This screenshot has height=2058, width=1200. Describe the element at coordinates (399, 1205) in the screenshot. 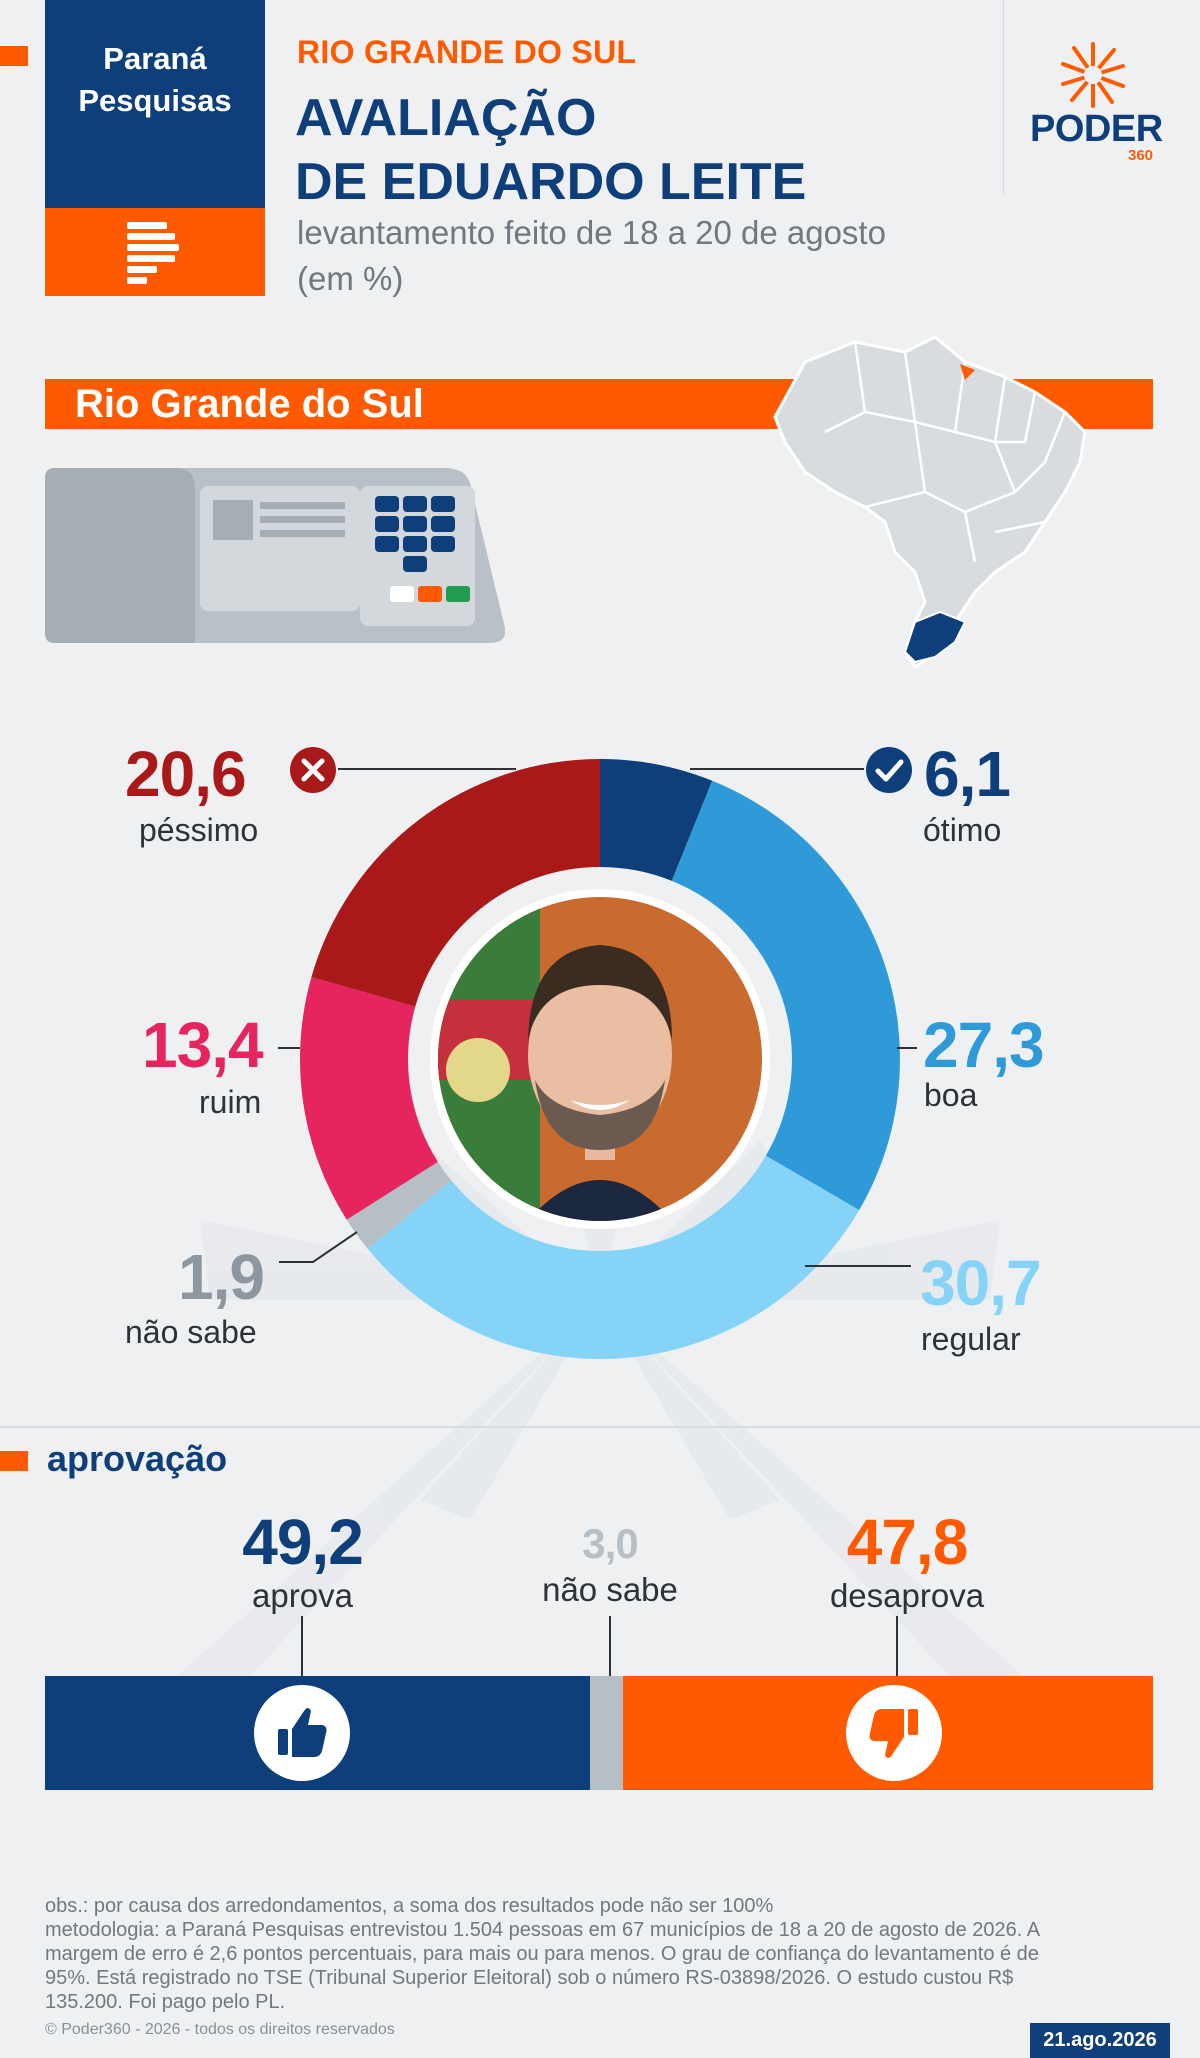

I see `donut-slice-nao-sabe` at that location.